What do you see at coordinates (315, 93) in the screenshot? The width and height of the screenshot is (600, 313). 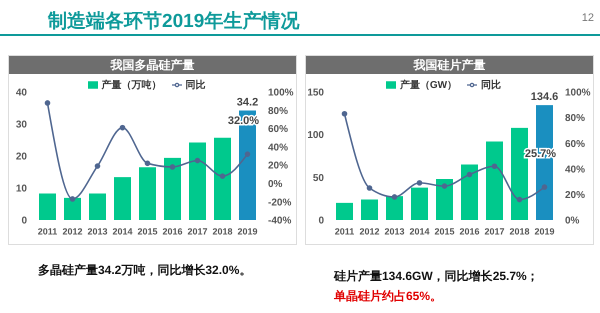 I see `y-tick-label: 150` at bounding box center [315, 93].